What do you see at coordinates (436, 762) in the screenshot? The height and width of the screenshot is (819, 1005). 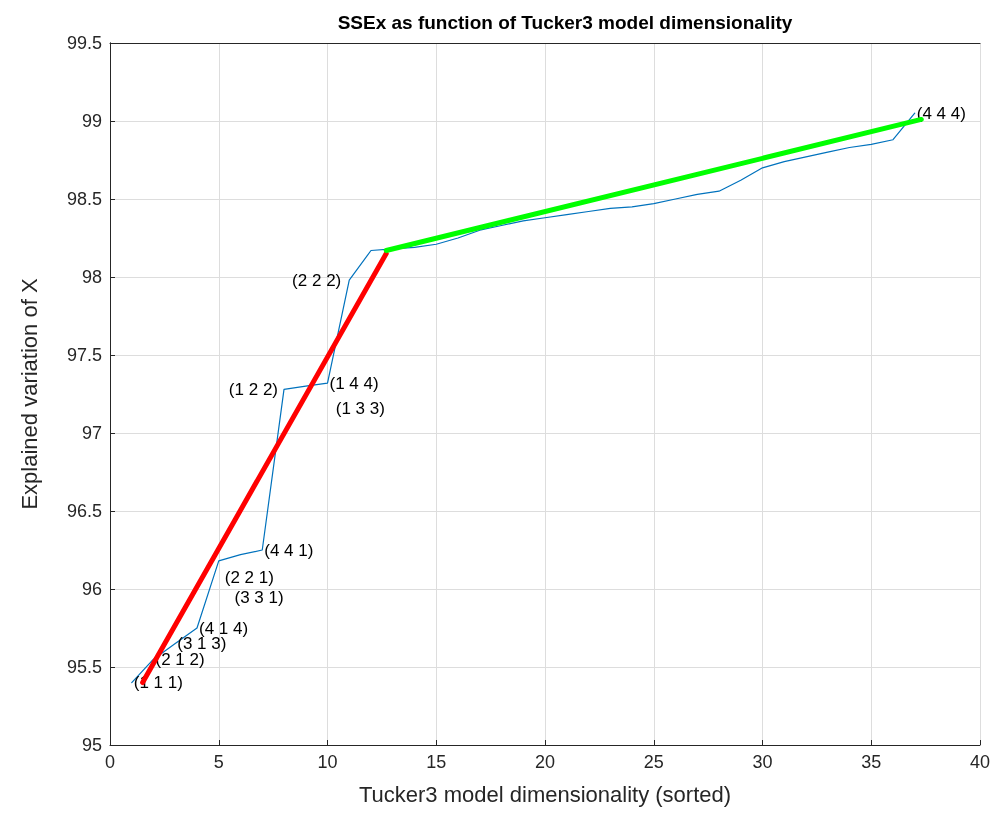 I see `x-tick-label: 15` at bounding box center [436, 762].